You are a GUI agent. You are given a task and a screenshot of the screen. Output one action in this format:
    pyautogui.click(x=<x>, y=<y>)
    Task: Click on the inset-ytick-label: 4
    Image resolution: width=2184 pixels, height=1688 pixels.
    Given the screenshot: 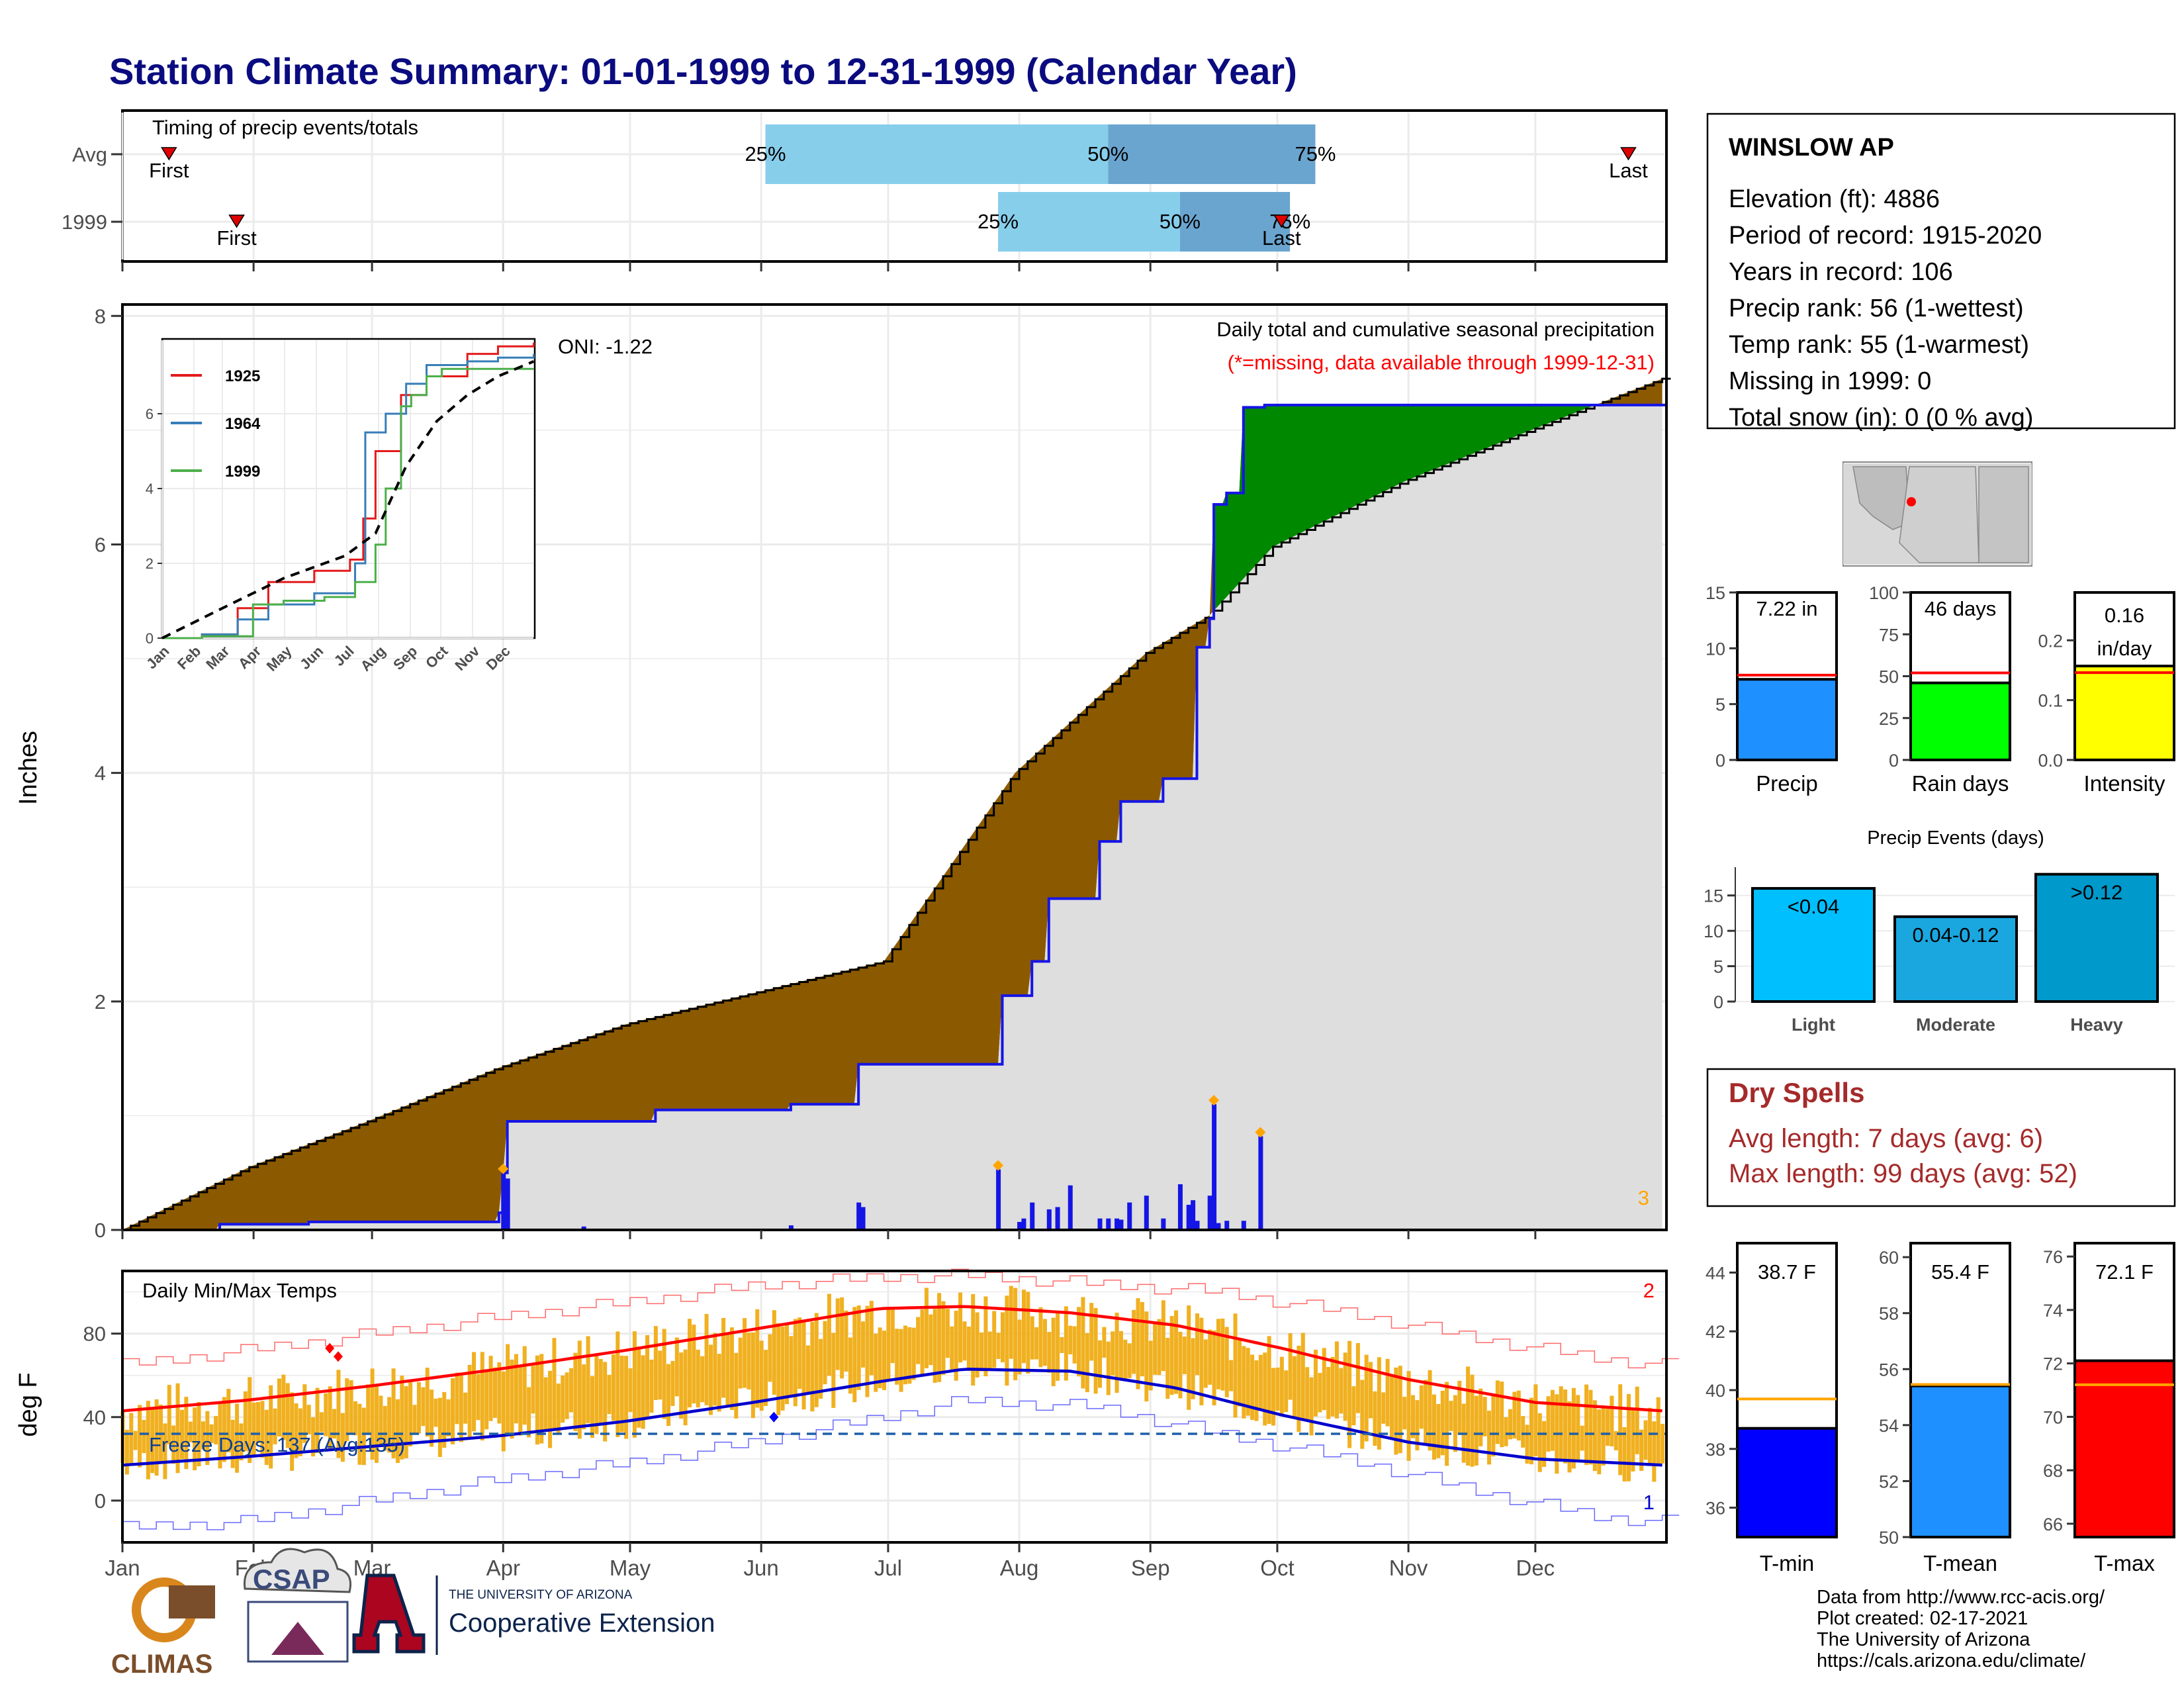 What is the action you would take?
    pyautogui.click(x=150, y=489)
    